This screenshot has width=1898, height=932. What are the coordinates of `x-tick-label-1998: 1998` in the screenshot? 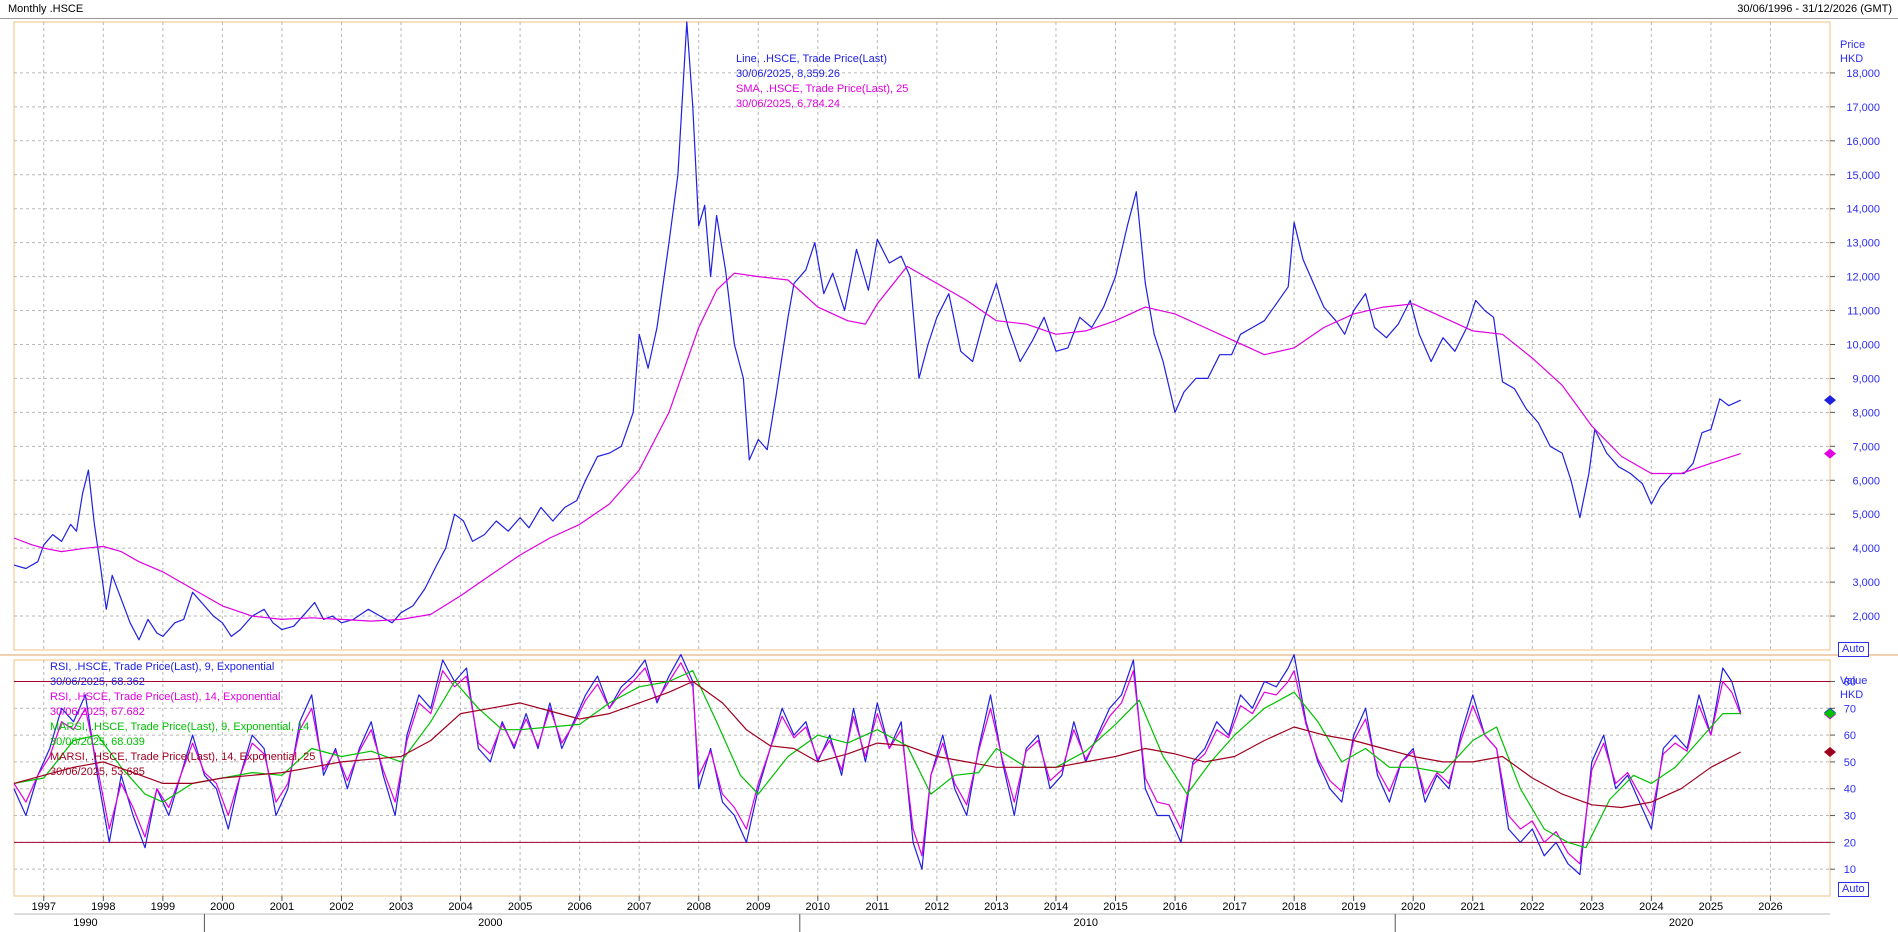 It's located at (103, 907).